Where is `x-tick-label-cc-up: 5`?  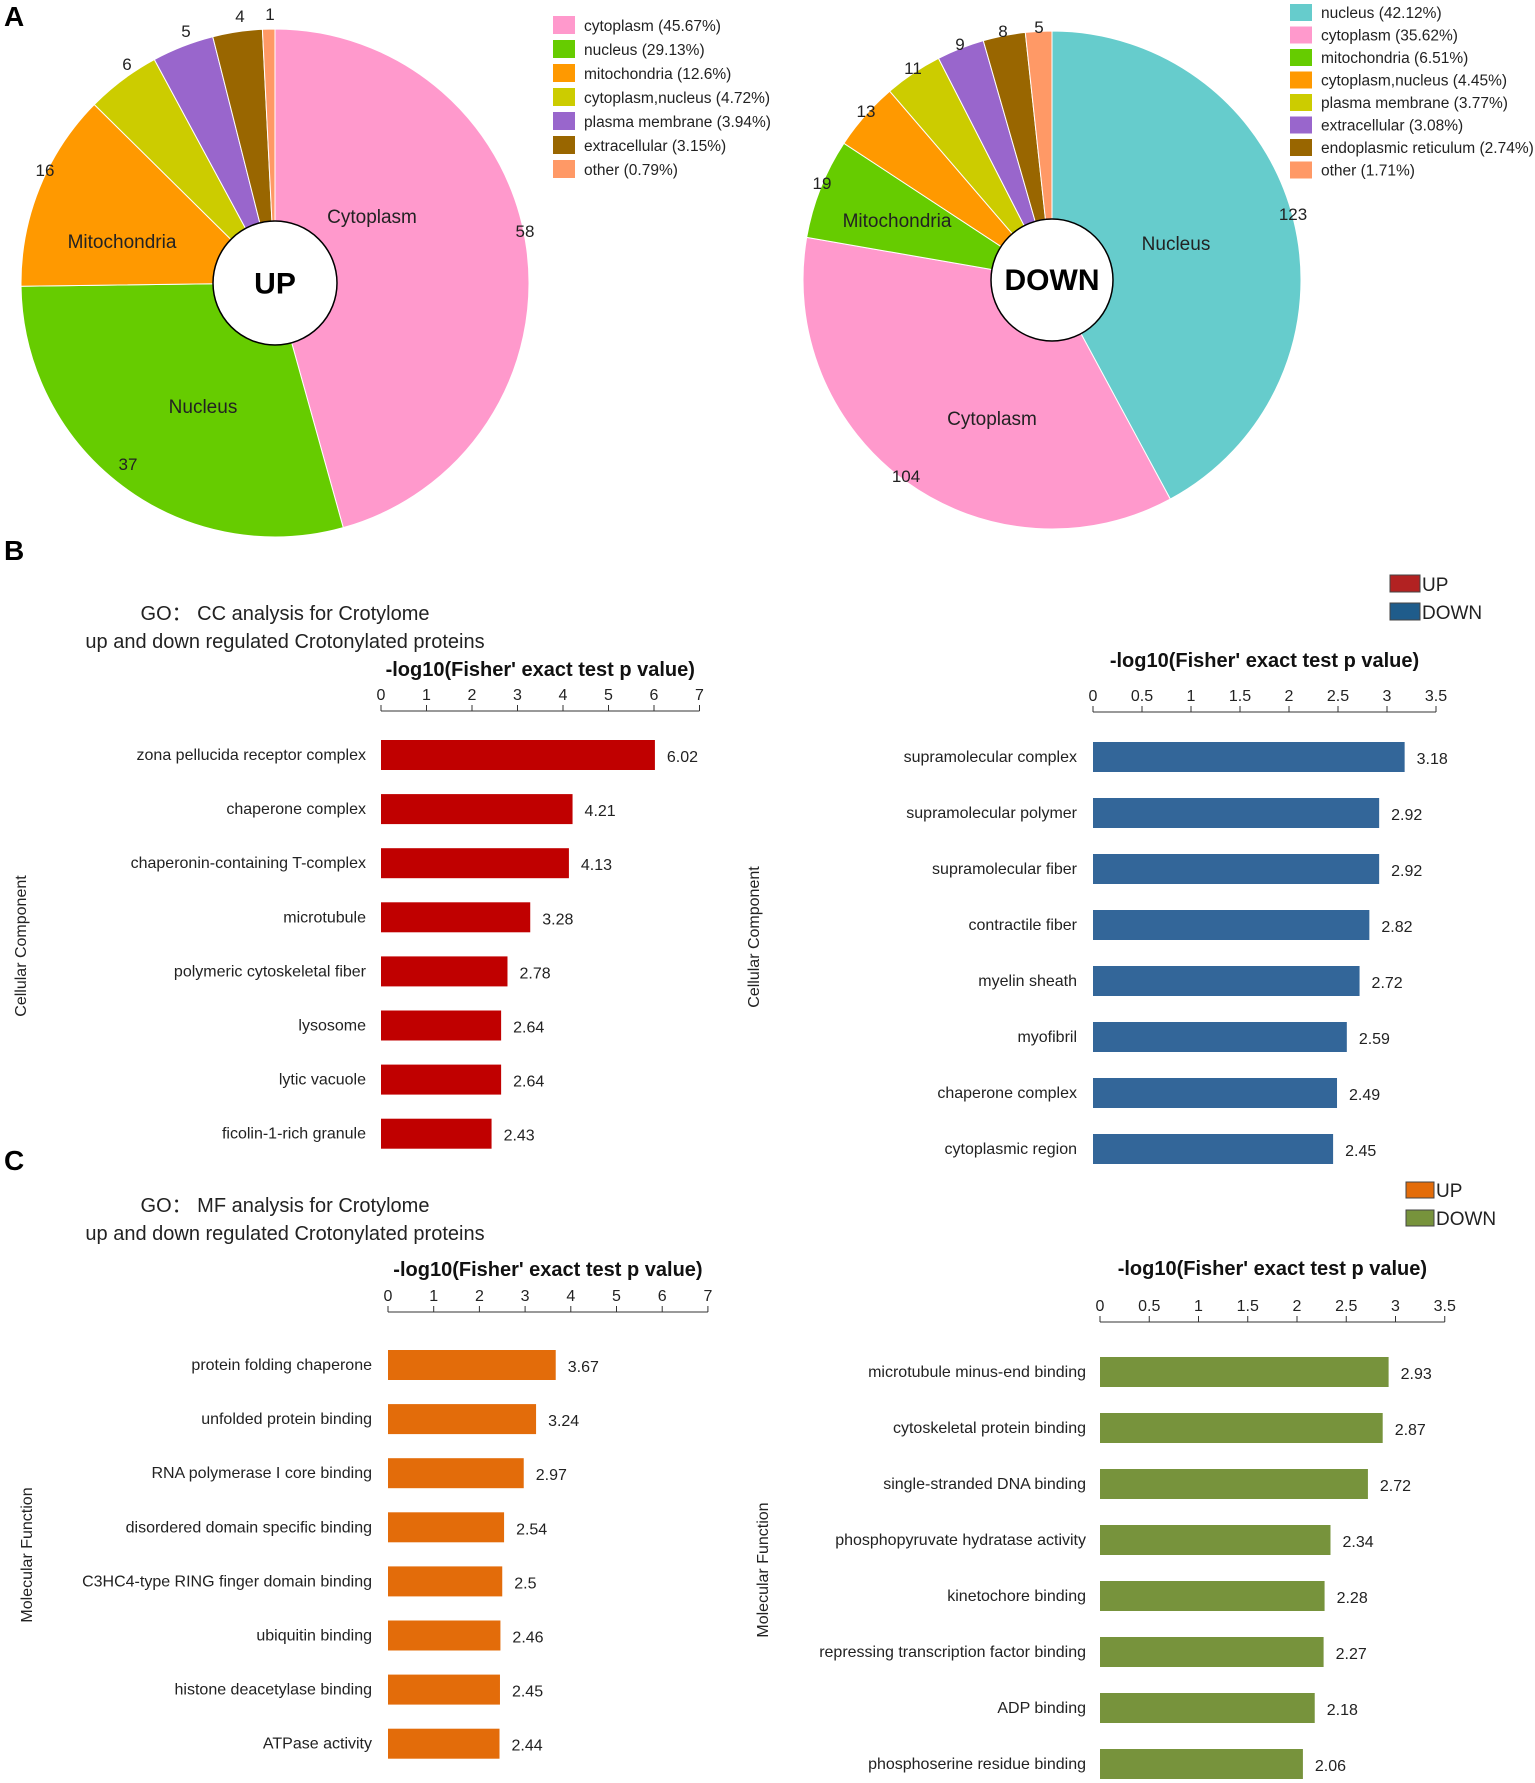 x-tick-label-cc-up: 5 is located at coordinates (608, 695).